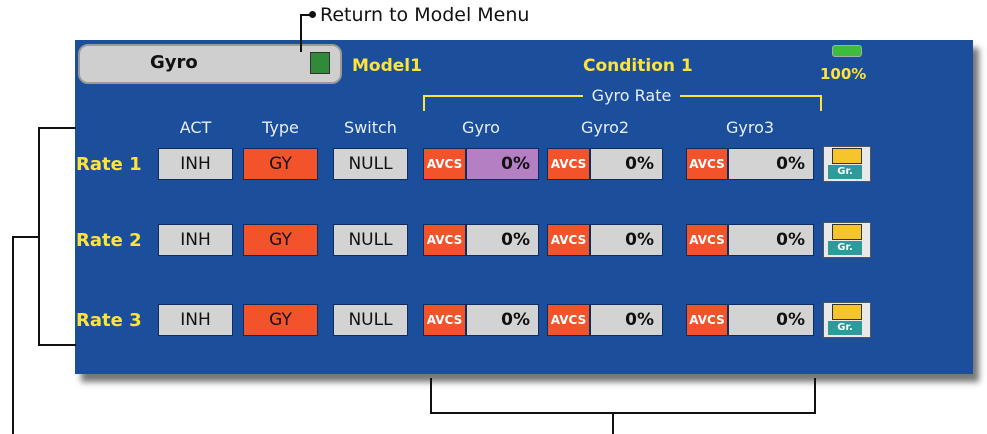 Image resolution: width=987 pixels, height=434 pixels. Describe the element at coordinates (109, 320) in the screenshot. I see `row-label: Rate 3` at that location.